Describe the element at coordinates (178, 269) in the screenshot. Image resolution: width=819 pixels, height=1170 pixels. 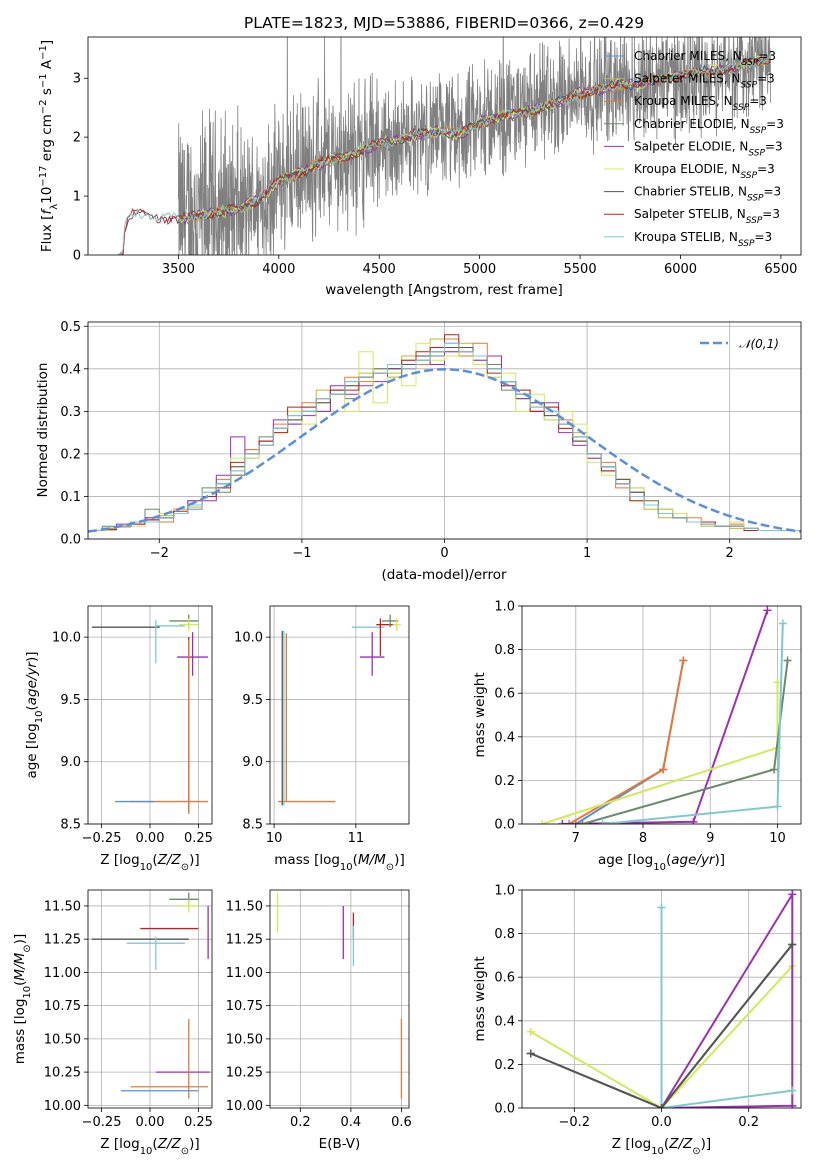
I see `x-tick-label: 3500` at that location.